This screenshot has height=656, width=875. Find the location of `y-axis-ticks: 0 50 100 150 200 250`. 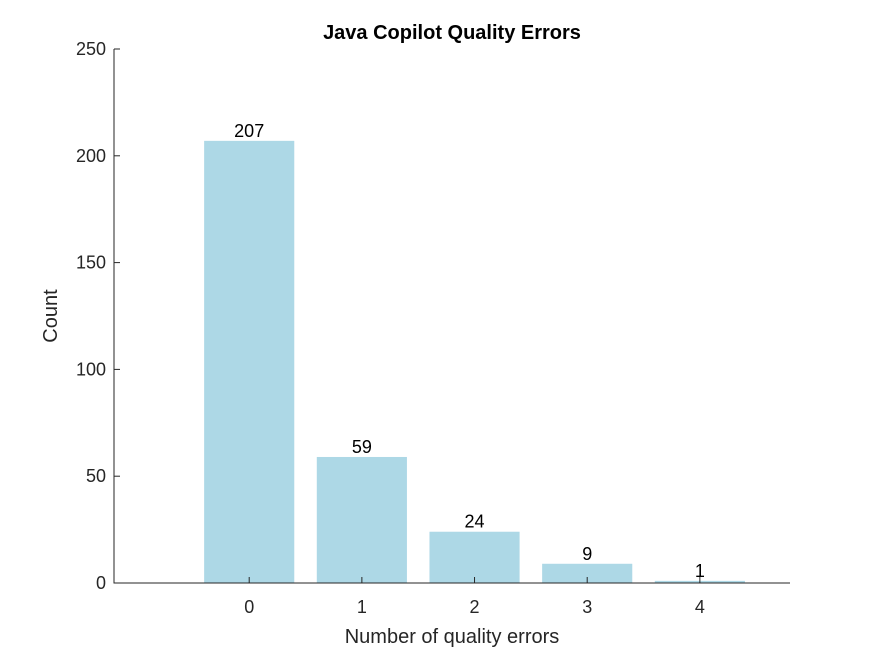

y-axis-ticks: 0 50 100 150 200 250 is located at coordinates (98, 316).